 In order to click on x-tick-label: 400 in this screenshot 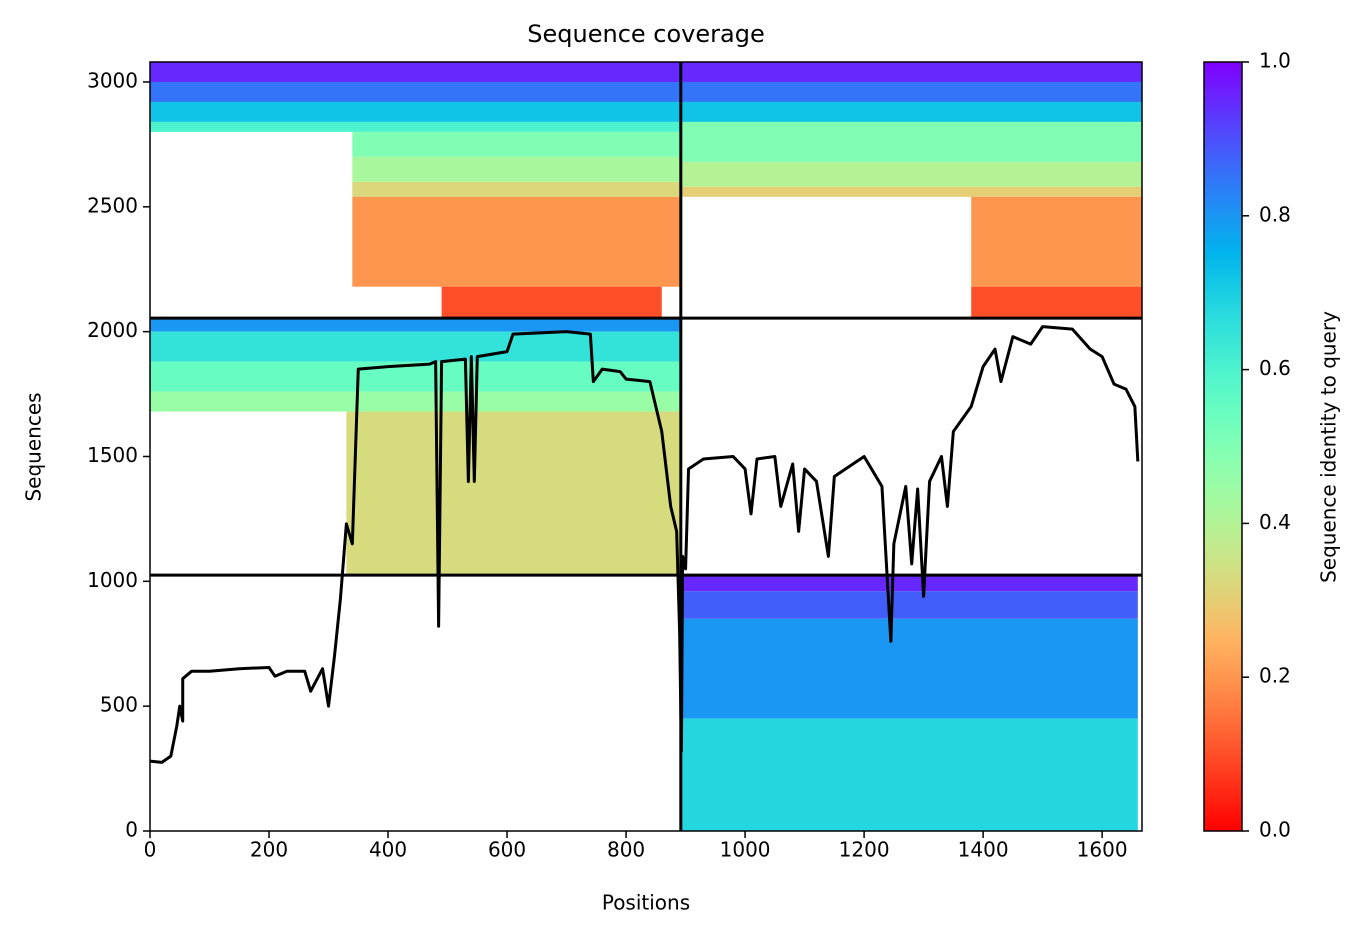, I will do `click(388, 850)`.